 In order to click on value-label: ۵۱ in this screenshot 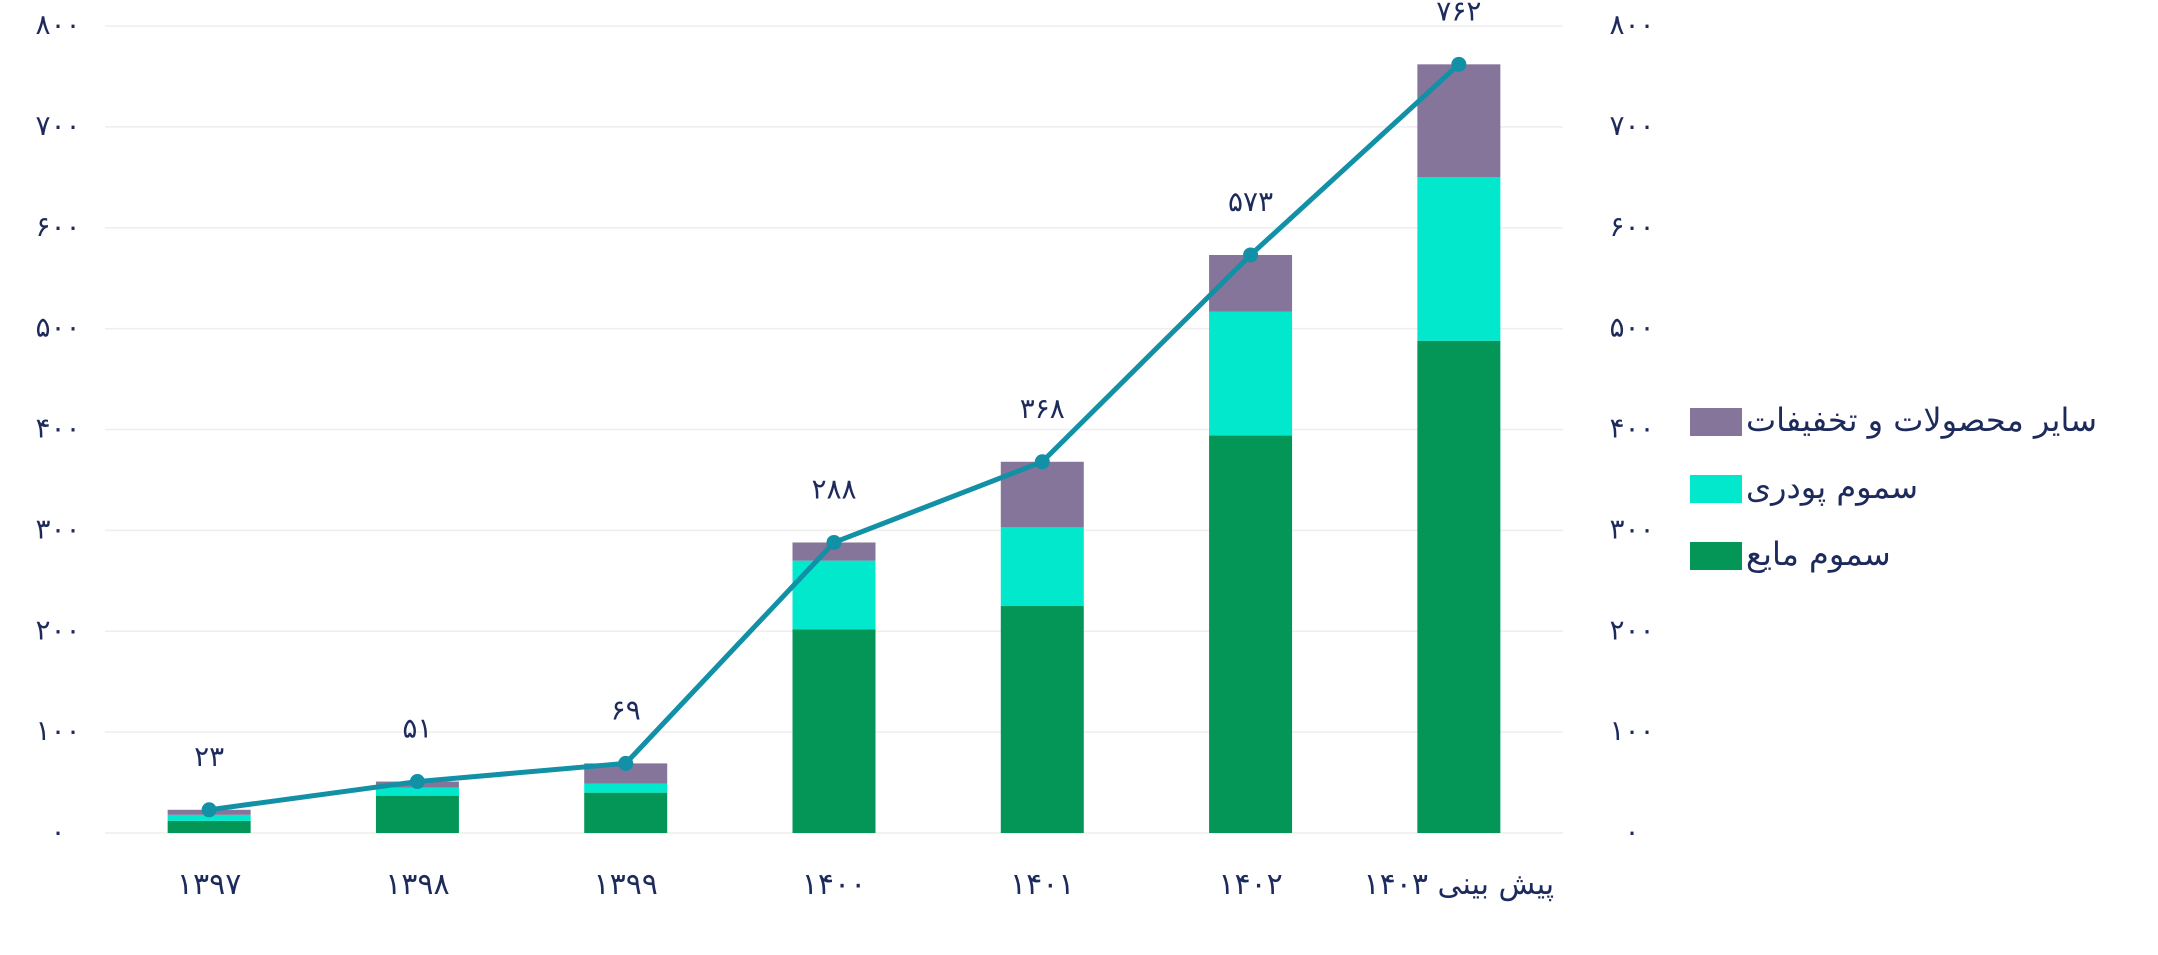, I will do `click(417, 728)`.